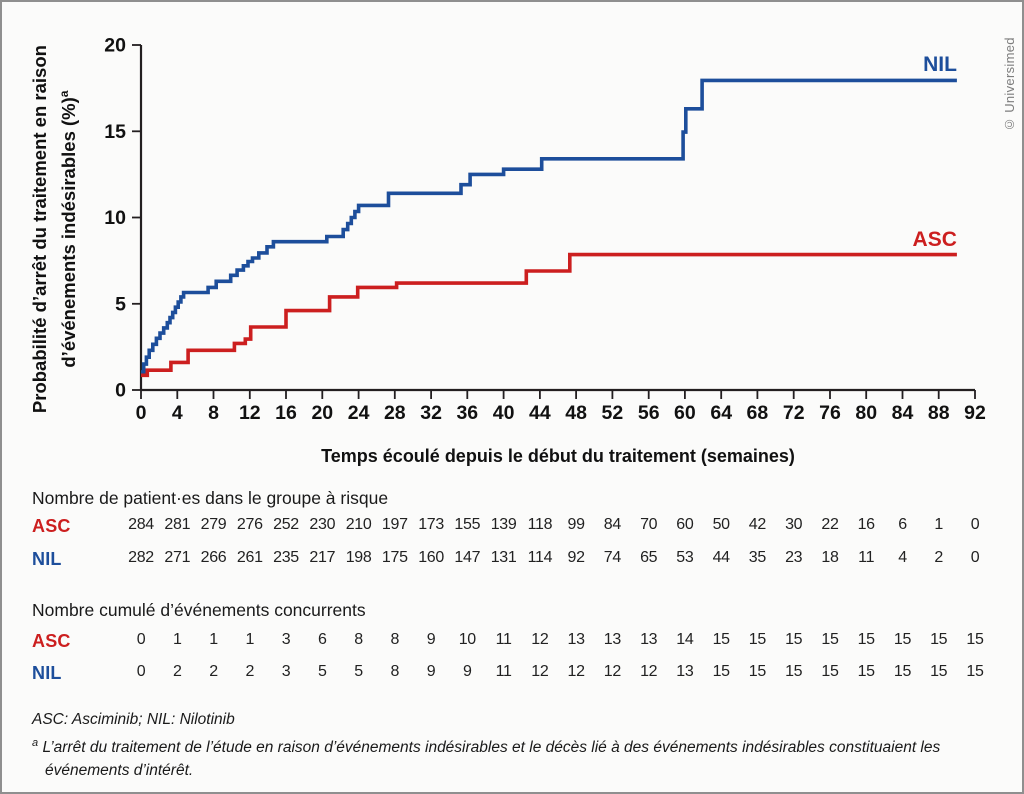 The height and width of the screenshot is (794, 1024). Describe the element at coordinates (177, 413) in the screenshot. I see `svg-text: 4` at that location.